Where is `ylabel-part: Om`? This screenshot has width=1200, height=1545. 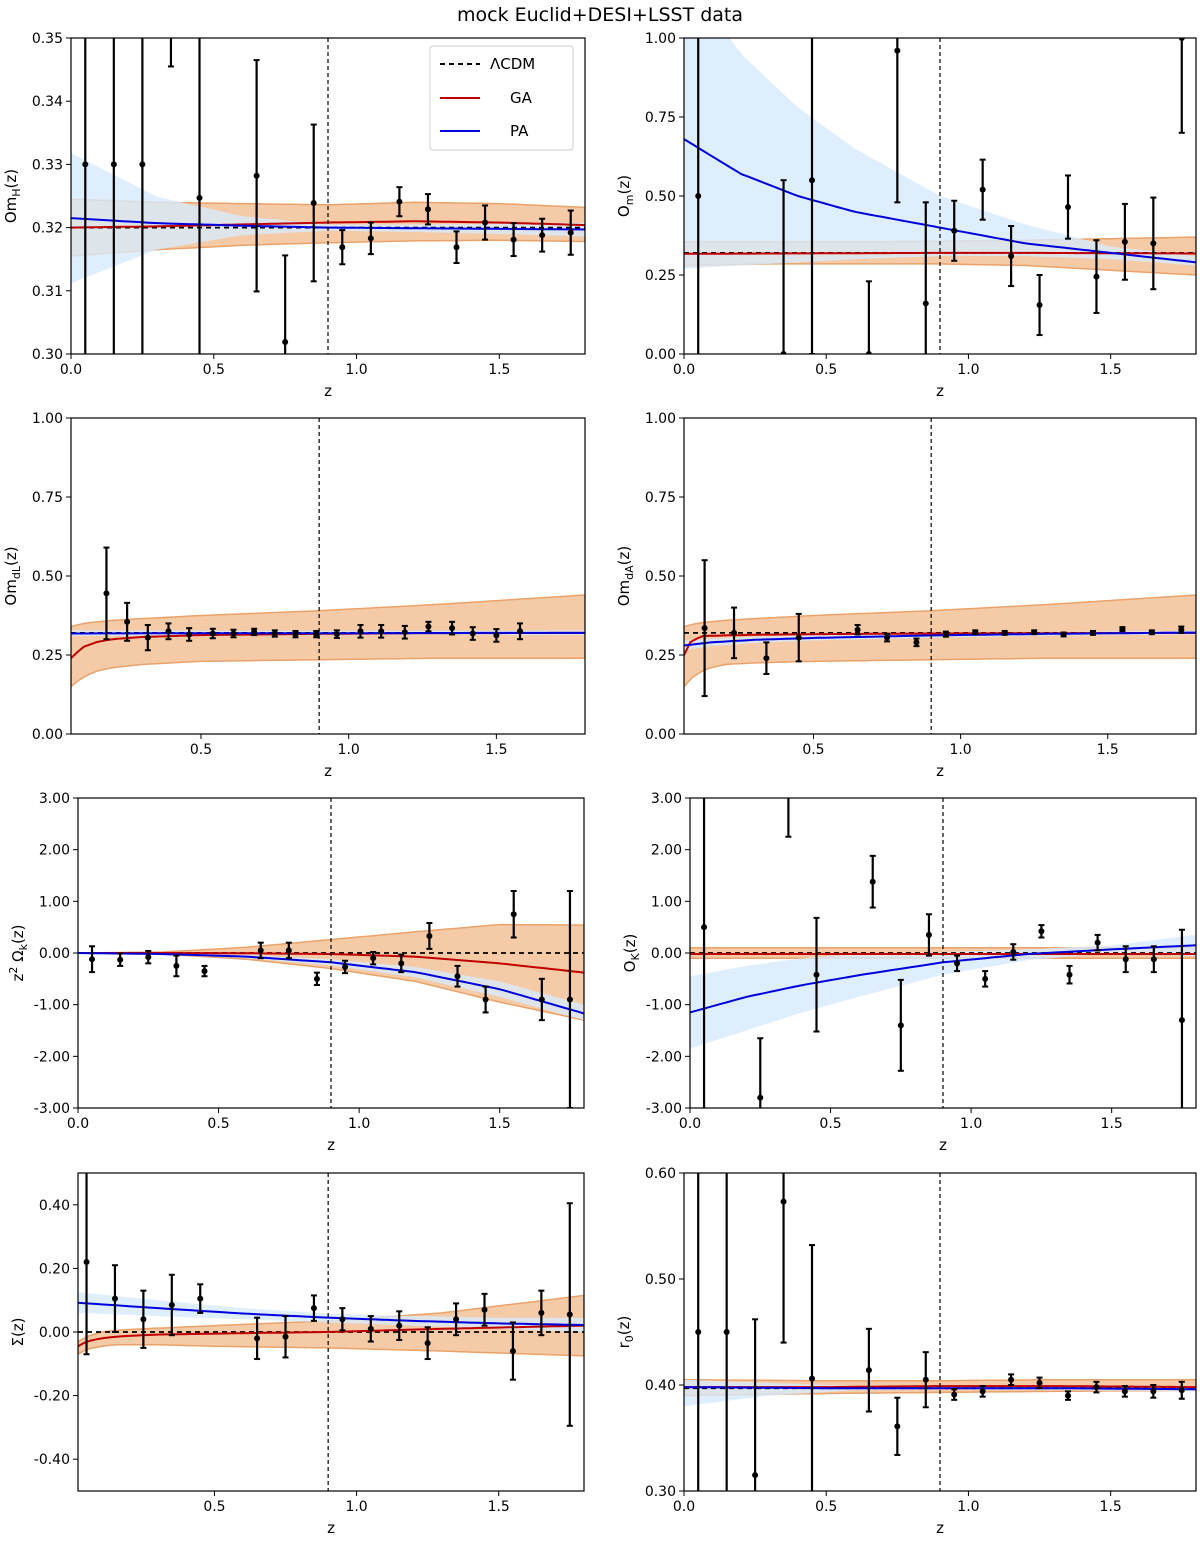
ylabel-part: Om is located at coordinates (624, 593).